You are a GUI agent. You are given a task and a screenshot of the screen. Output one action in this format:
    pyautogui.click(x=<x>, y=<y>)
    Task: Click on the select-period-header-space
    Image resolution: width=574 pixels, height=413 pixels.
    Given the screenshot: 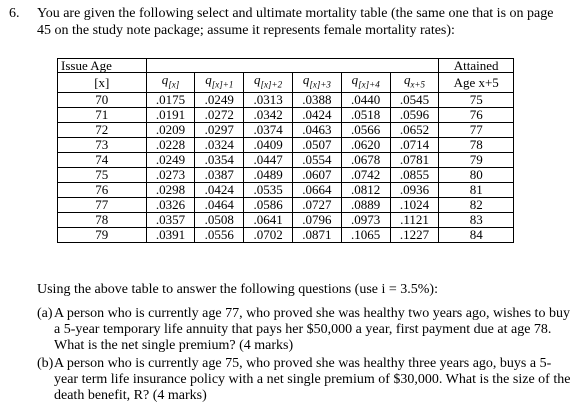 What is the action you would take?
    pyautogui.click(x=292, y=65)
    